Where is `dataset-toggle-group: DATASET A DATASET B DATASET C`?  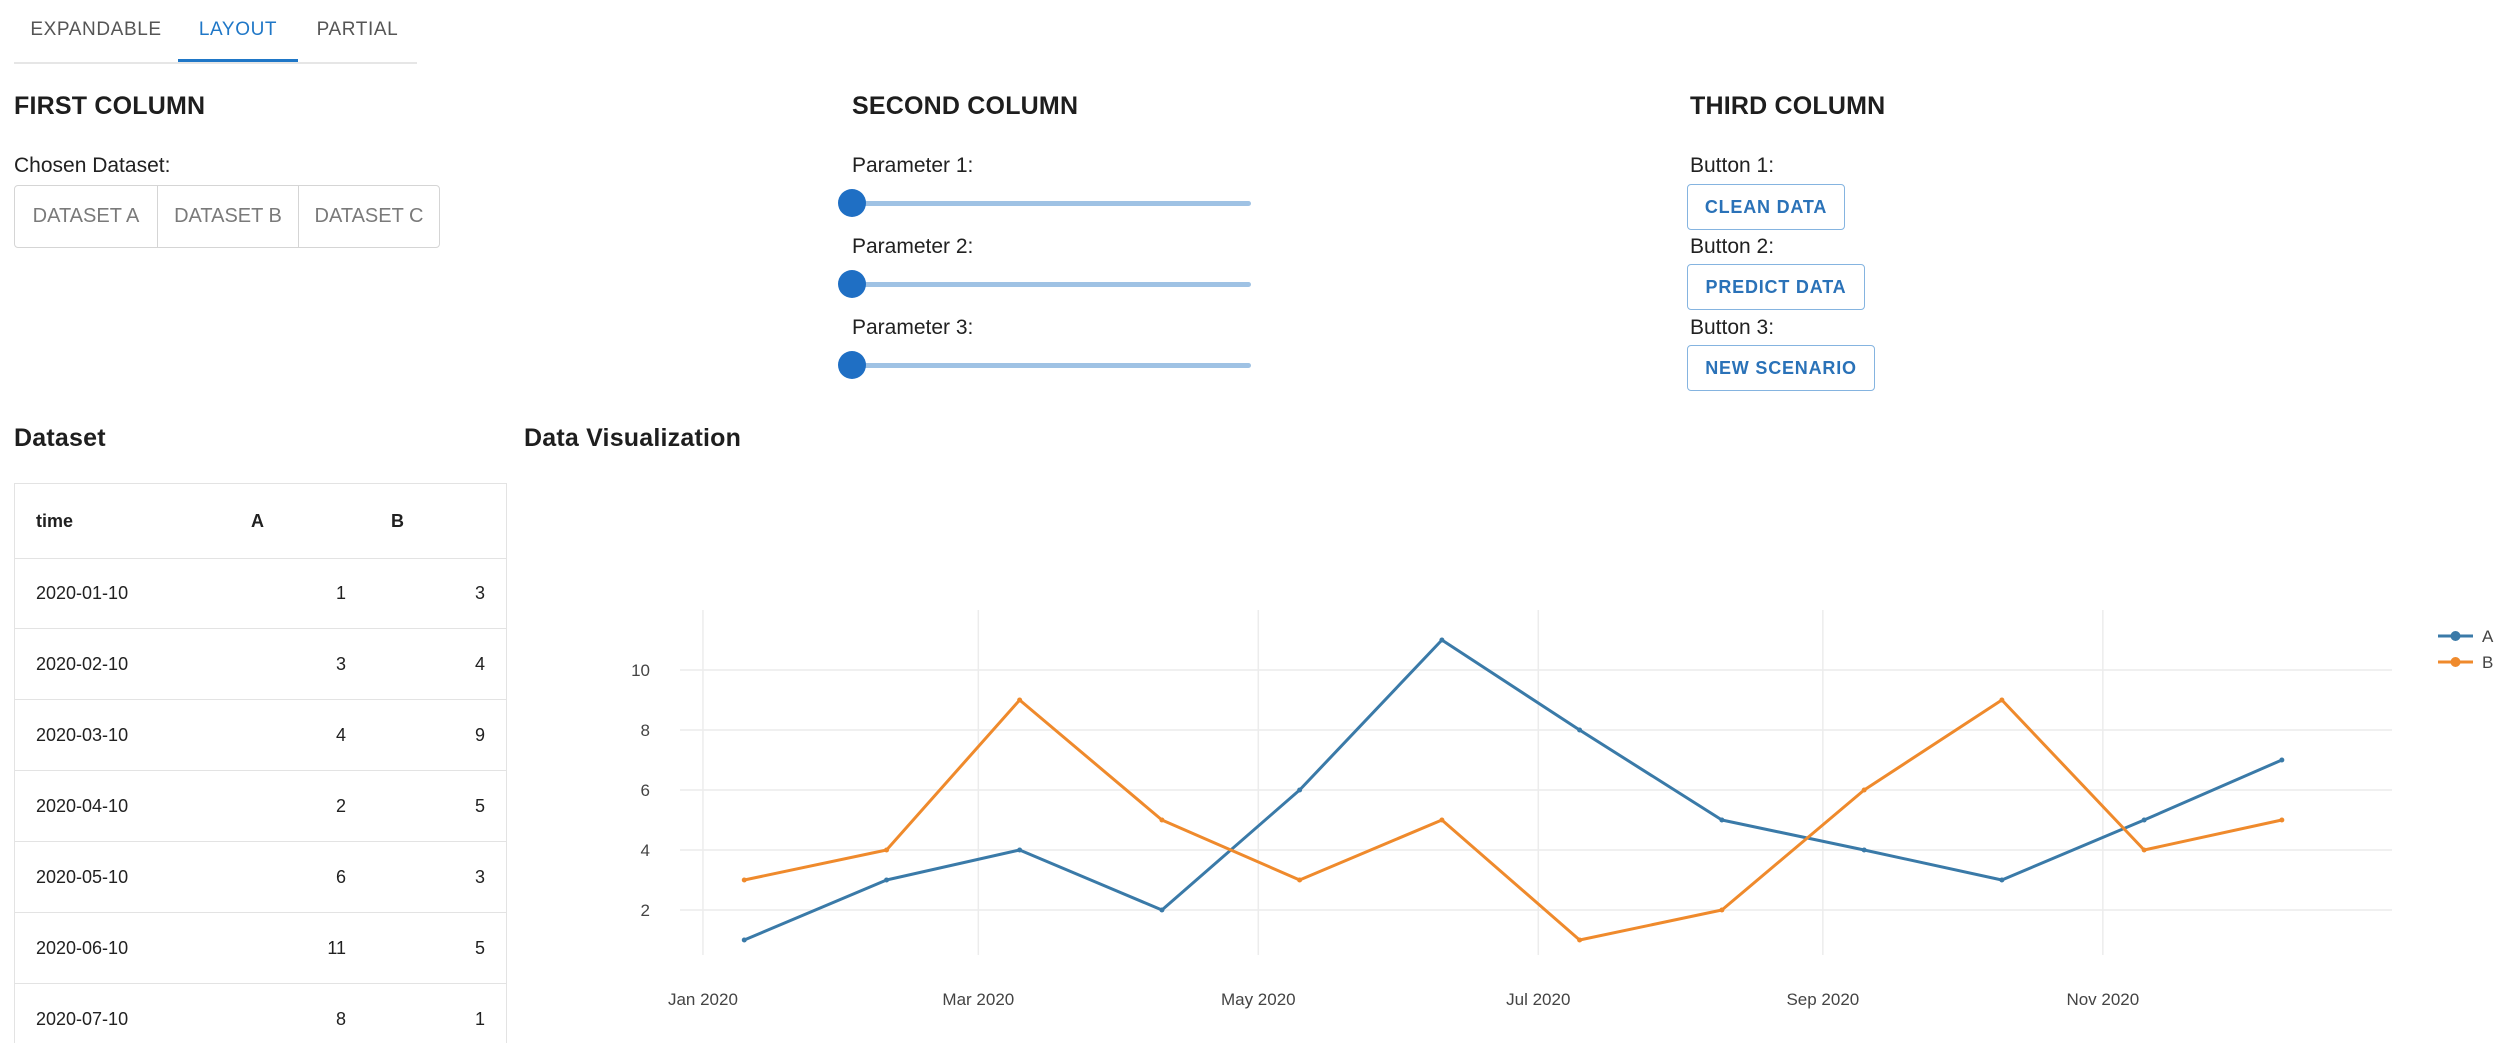 dataset-toggle-group: DATASET A DATASET B DATASET C is located at coordinates (227, 216).